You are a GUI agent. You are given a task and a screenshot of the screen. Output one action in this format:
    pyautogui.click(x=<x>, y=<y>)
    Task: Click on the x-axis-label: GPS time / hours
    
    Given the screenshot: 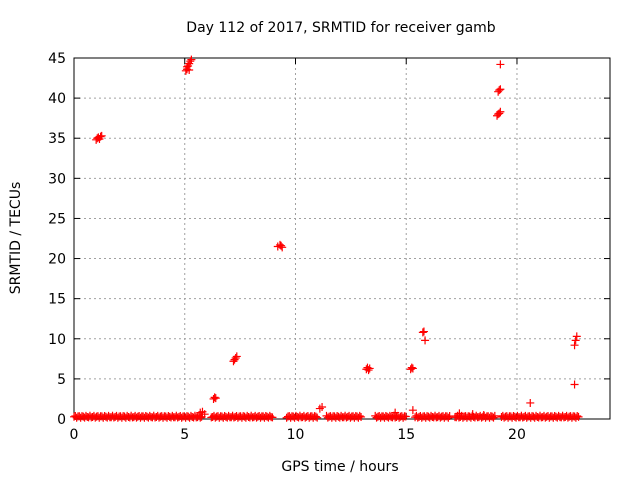 What is the action you would take?
    pyautogui.click(x=339, y=467)
    